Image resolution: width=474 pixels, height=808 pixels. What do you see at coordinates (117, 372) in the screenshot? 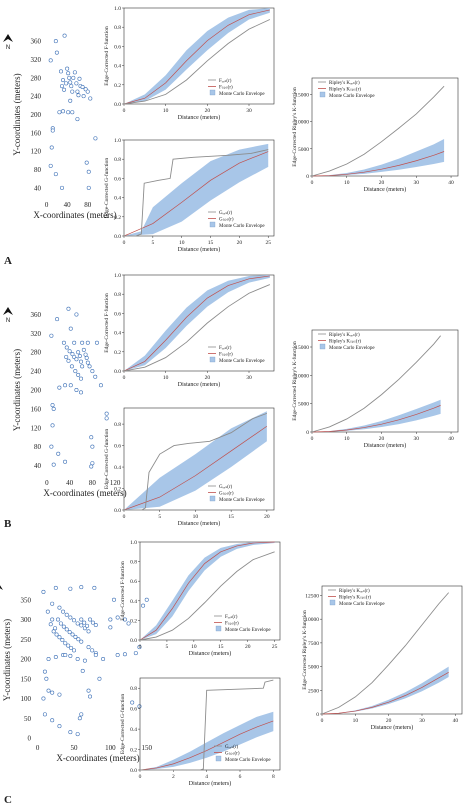
I see `panel-b-f-function-ytick-label: 0.0` at bounding box center [117, 372].